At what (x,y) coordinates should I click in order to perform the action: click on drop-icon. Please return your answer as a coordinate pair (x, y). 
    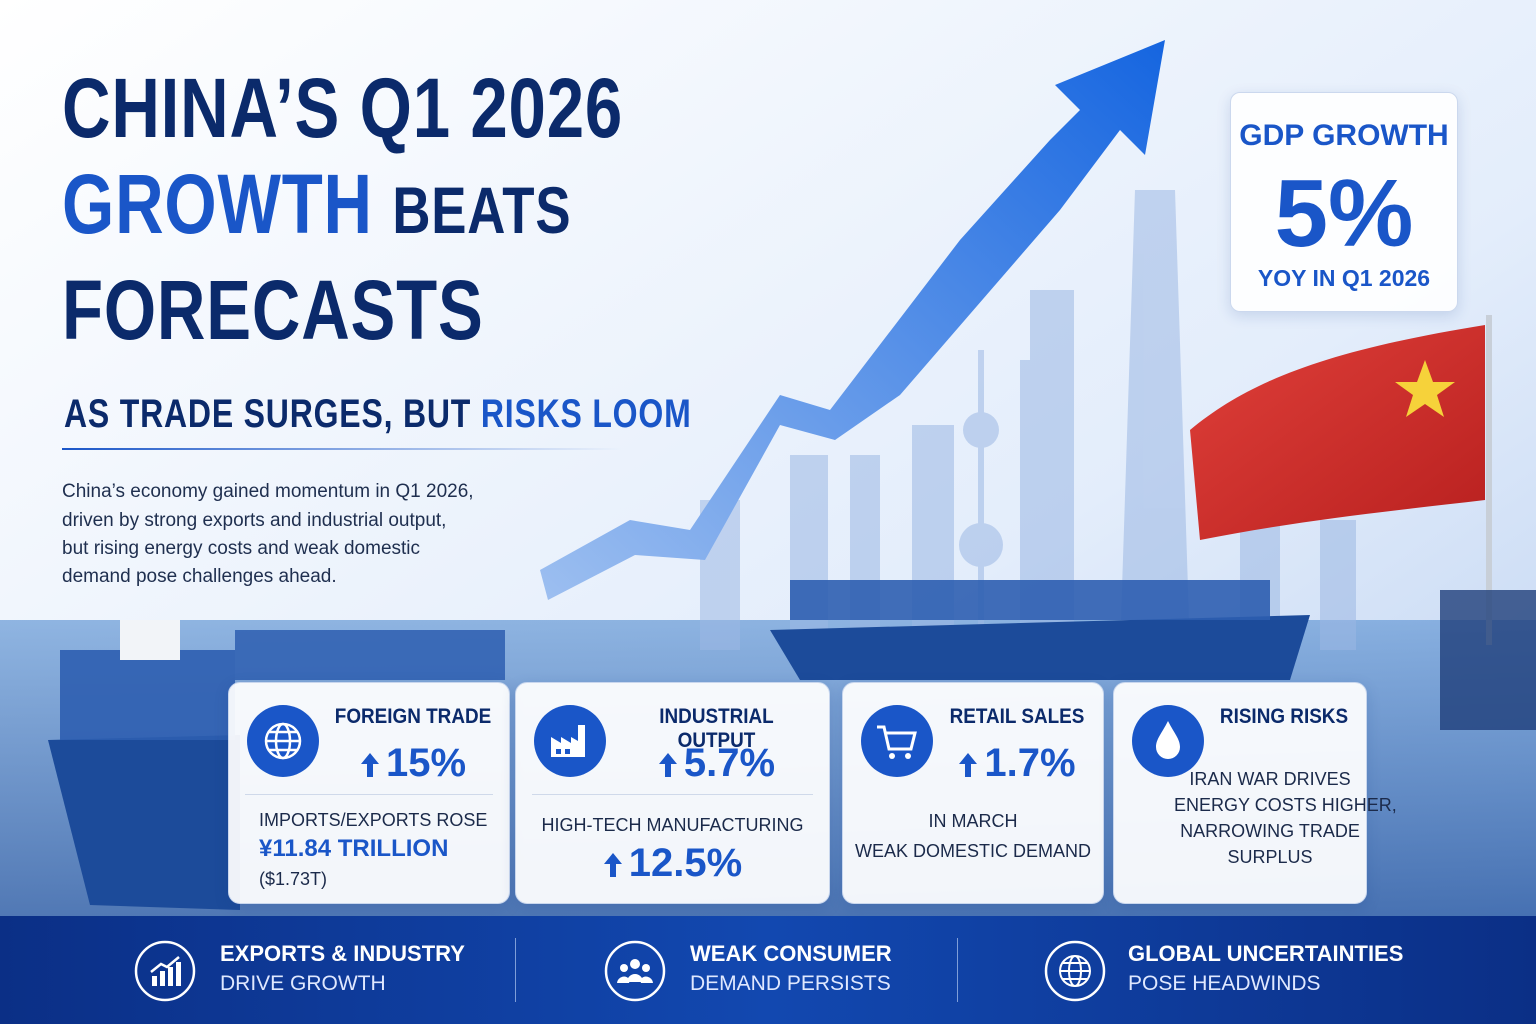
    Looking at the image, I should click on (1168, 741).